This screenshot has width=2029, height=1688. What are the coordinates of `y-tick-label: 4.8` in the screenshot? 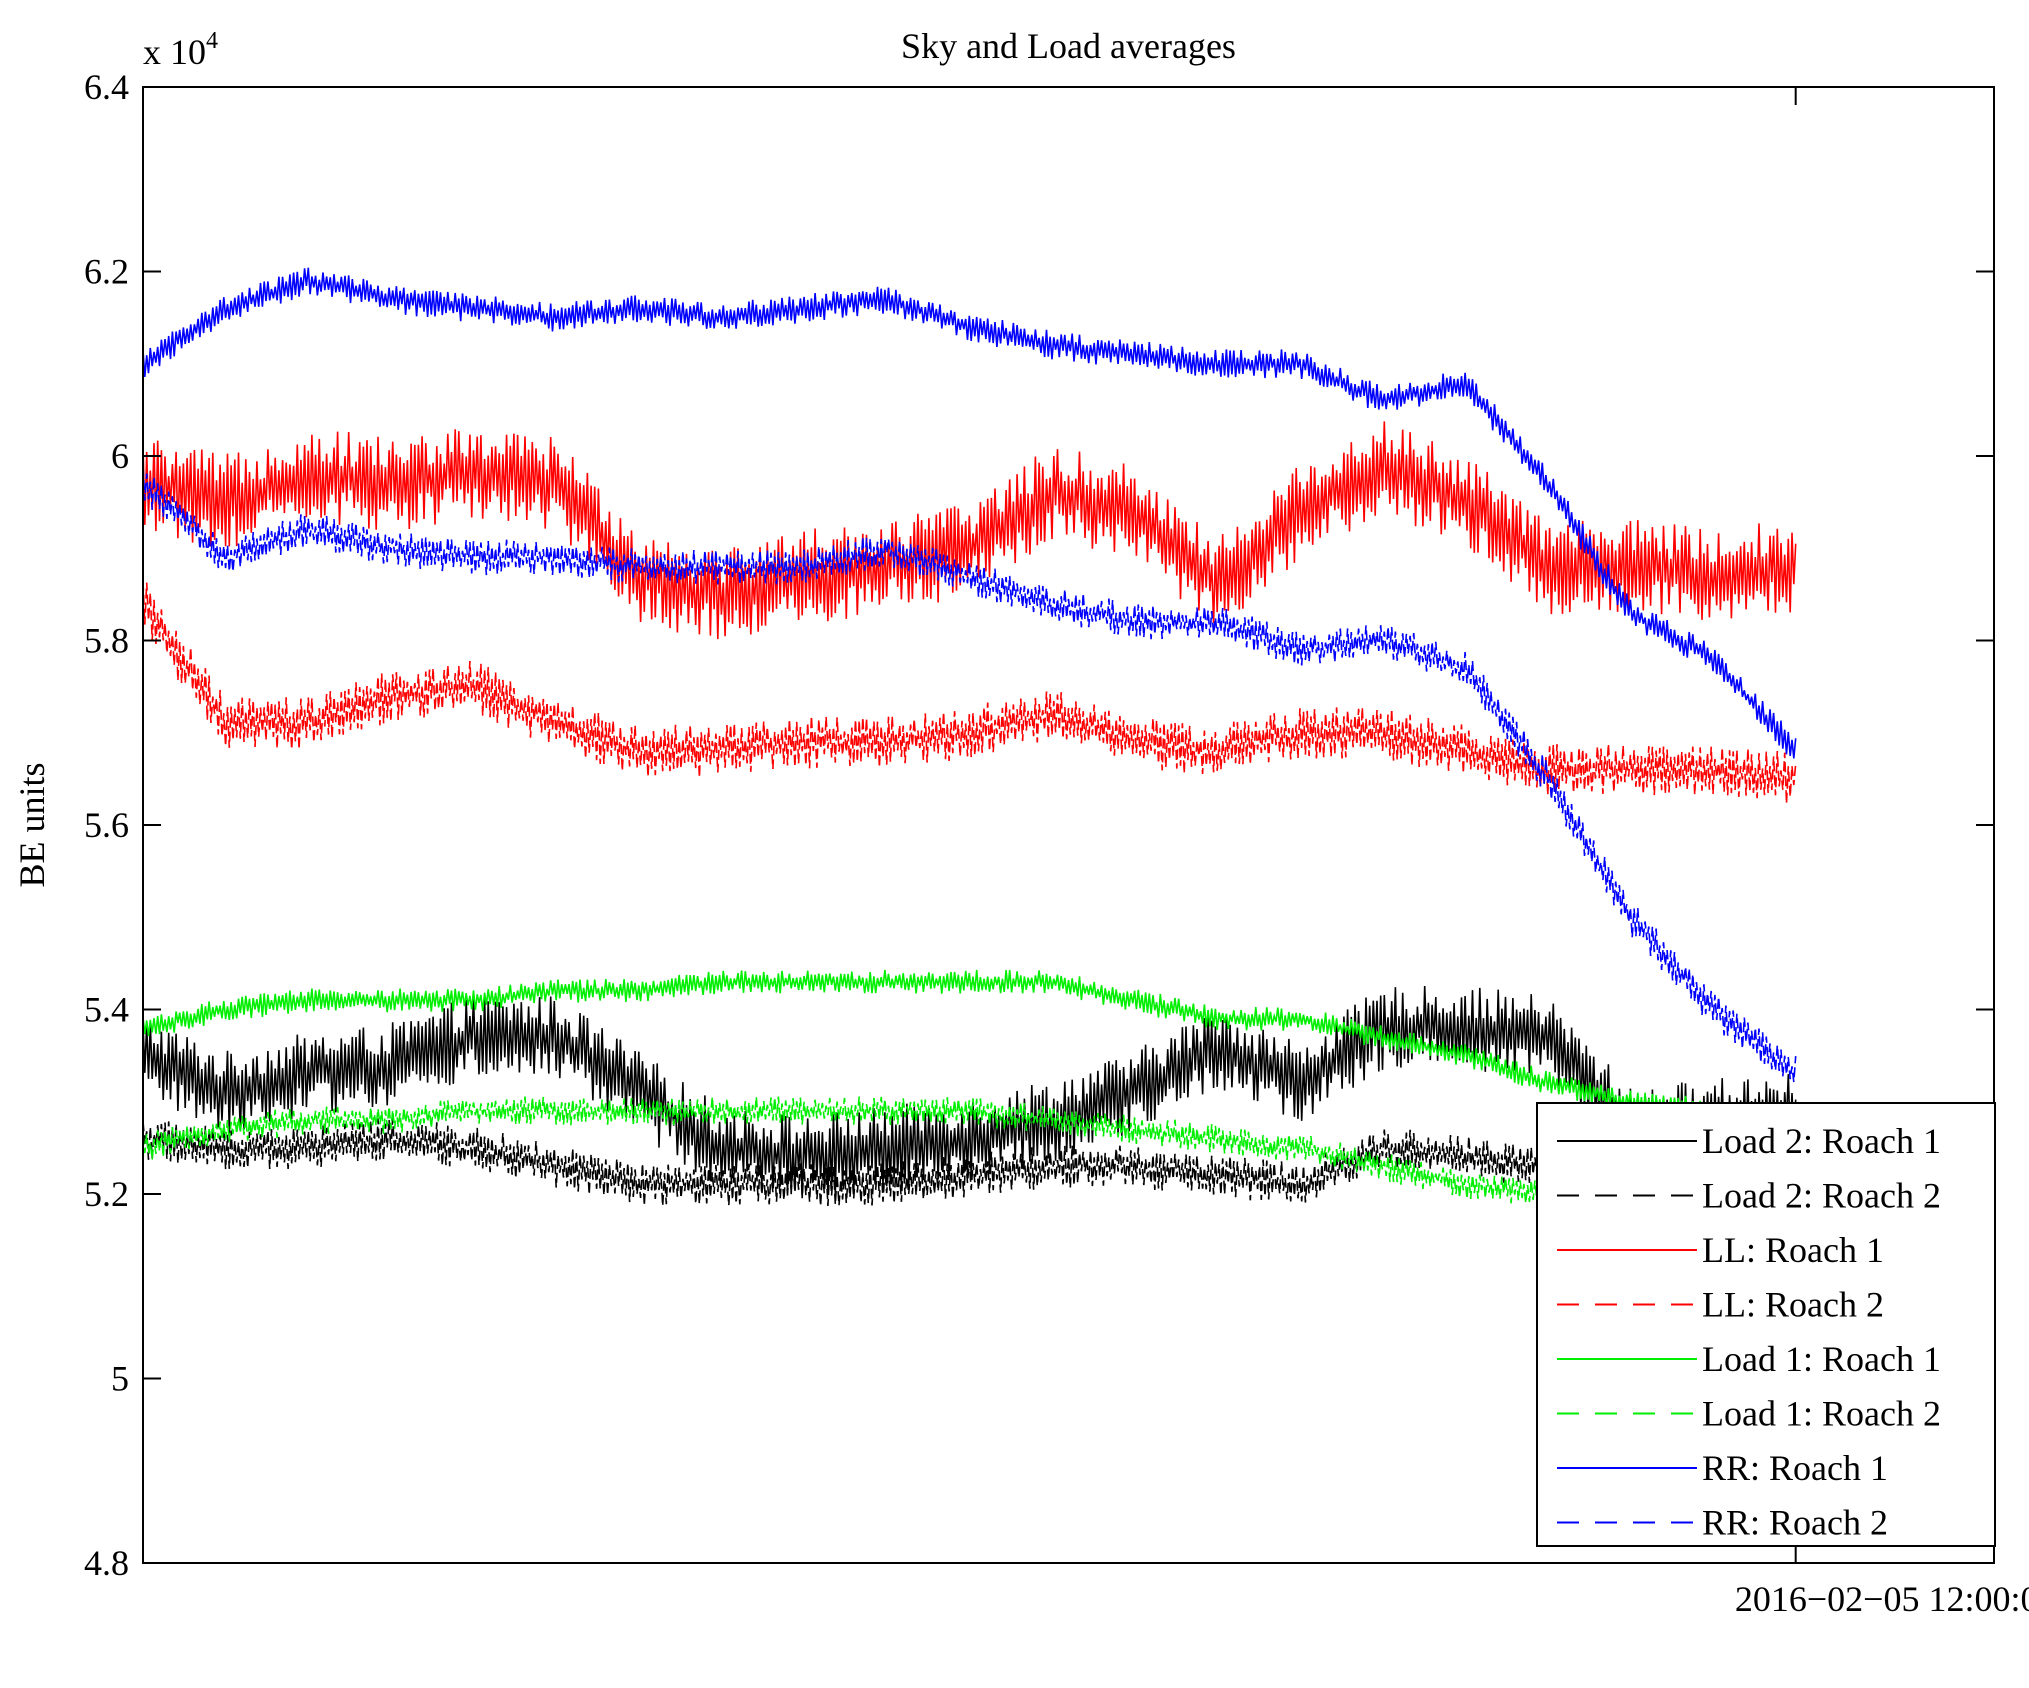 It's located at (106, 1563).